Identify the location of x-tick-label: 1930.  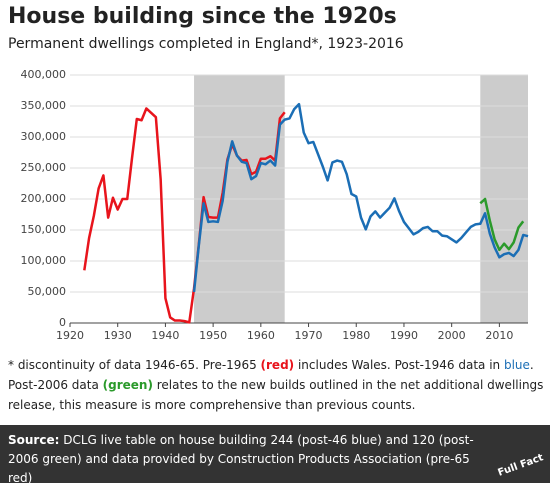
(118, 335).